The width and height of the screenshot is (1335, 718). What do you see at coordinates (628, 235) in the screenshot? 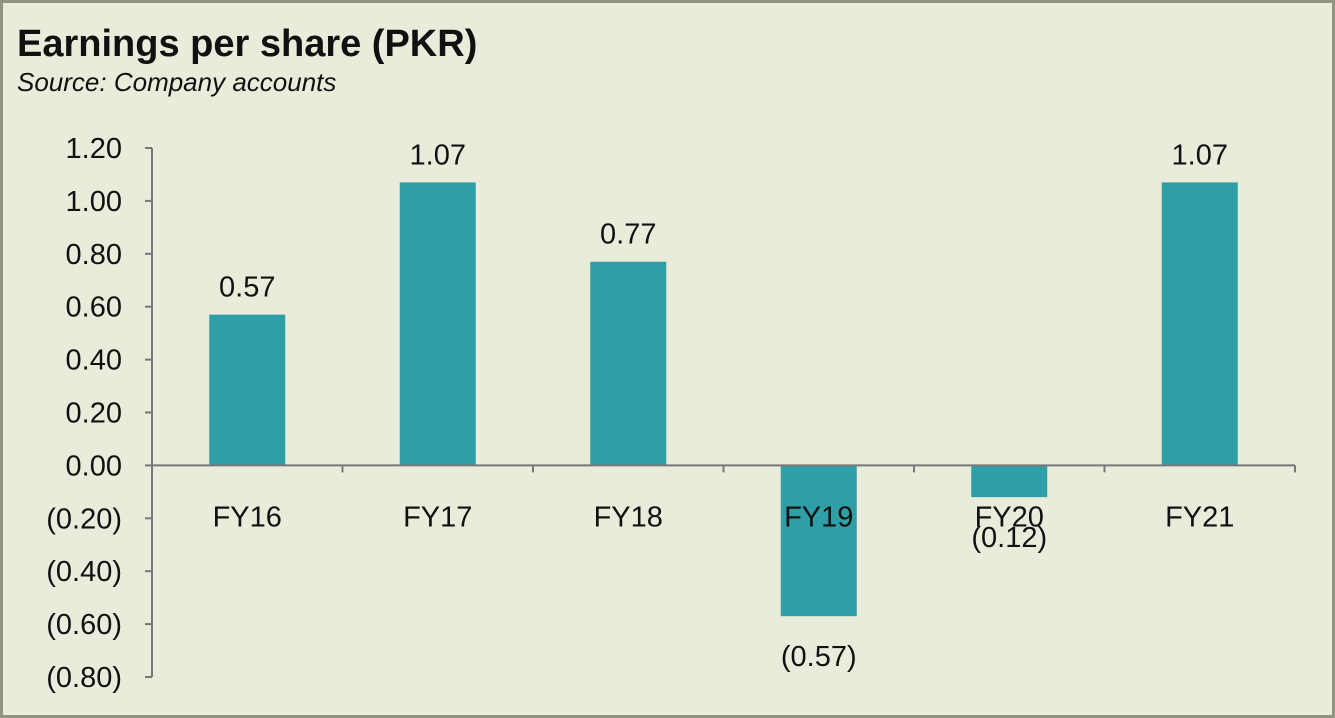
I see `data-label-fy18: 0.77` at bounding box center [628, 235].